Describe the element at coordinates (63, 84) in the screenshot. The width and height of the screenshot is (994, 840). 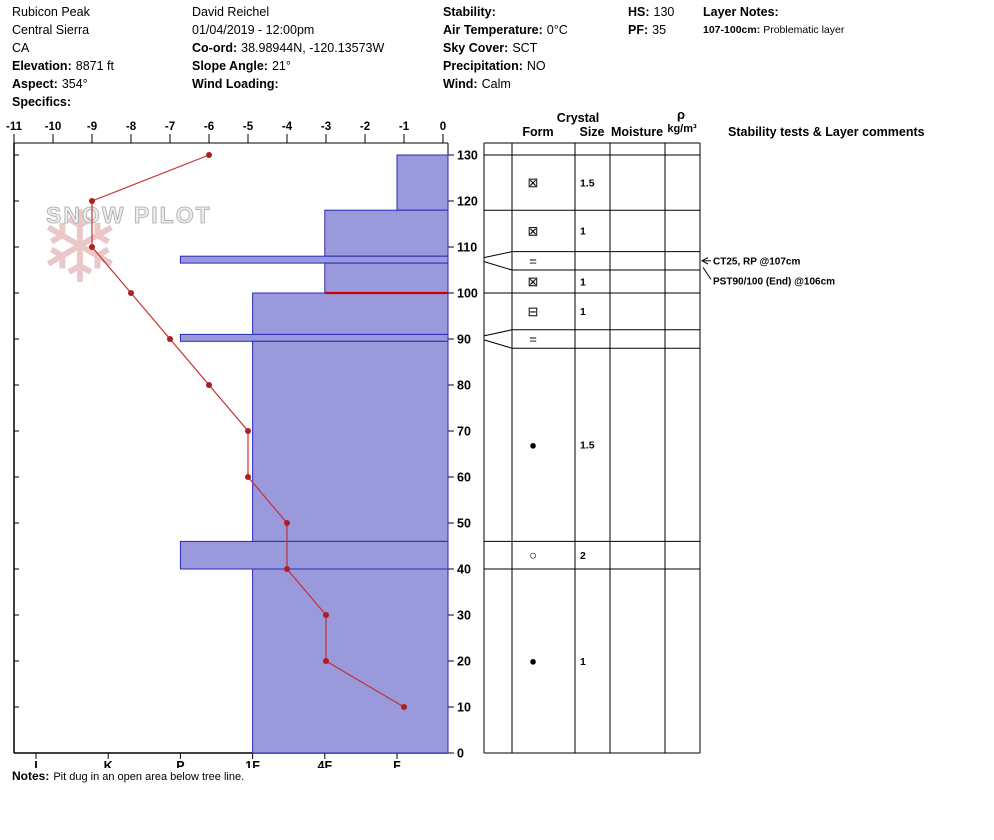
I see `aspect-line: Aspect: 354°` at that location.